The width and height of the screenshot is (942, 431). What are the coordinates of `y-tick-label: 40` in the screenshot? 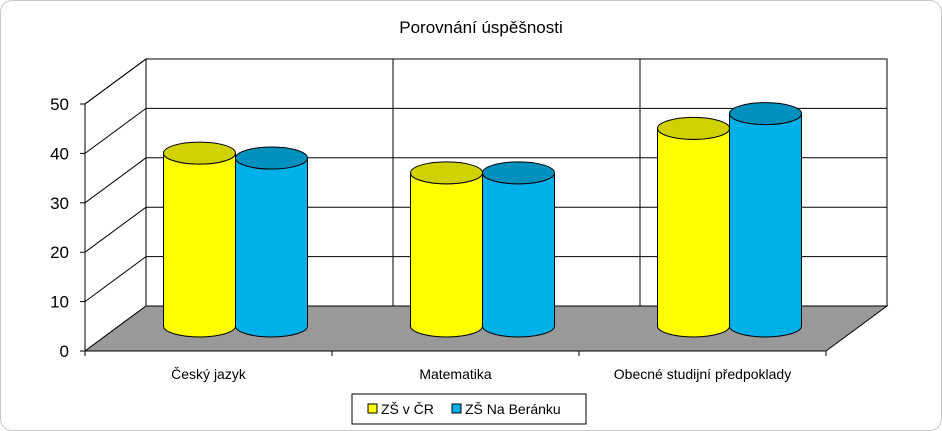 It's located at (59, 153).